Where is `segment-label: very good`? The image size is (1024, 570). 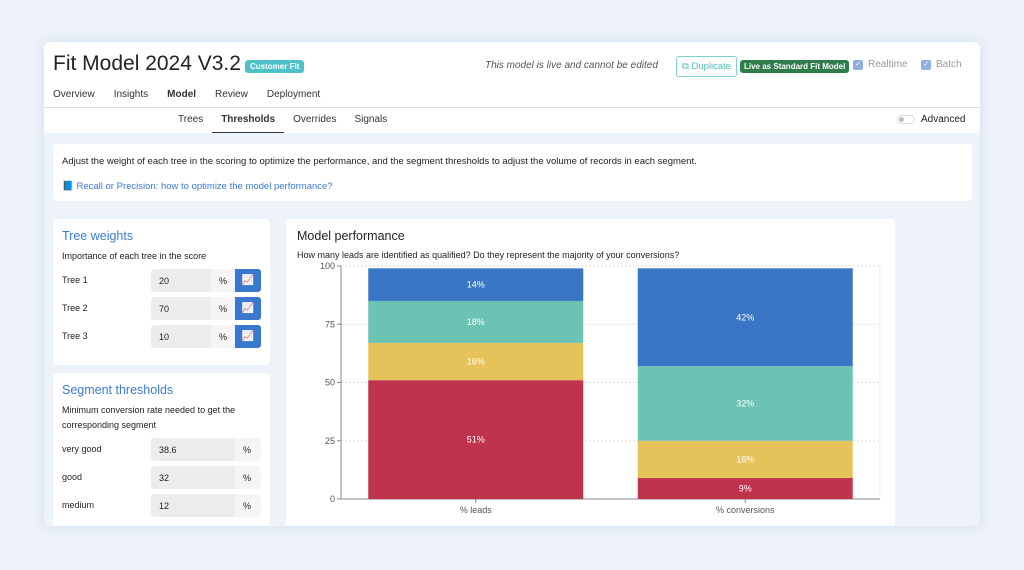
segment-label: very good is located at coordinates (82, 449).